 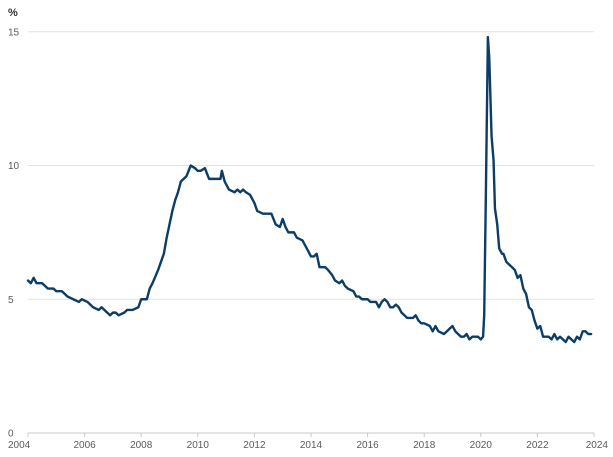 What do you see at coordinates (367, 445) in the screenshot?
I see `x-tick-label-2016: 2016` at bounding box center [367, 445].